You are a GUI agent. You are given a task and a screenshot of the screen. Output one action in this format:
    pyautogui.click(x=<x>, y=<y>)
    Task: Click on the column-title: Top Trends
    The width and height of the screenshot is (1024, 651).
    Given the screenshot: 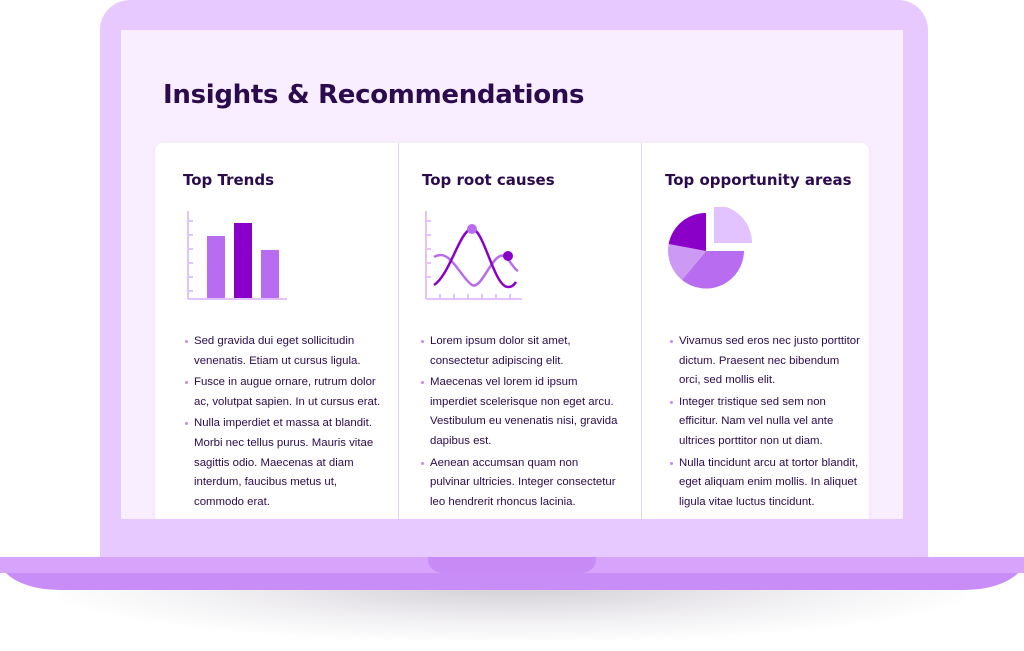 What is the action you would take?
    pyautogui.click(x=229, y=180)
    